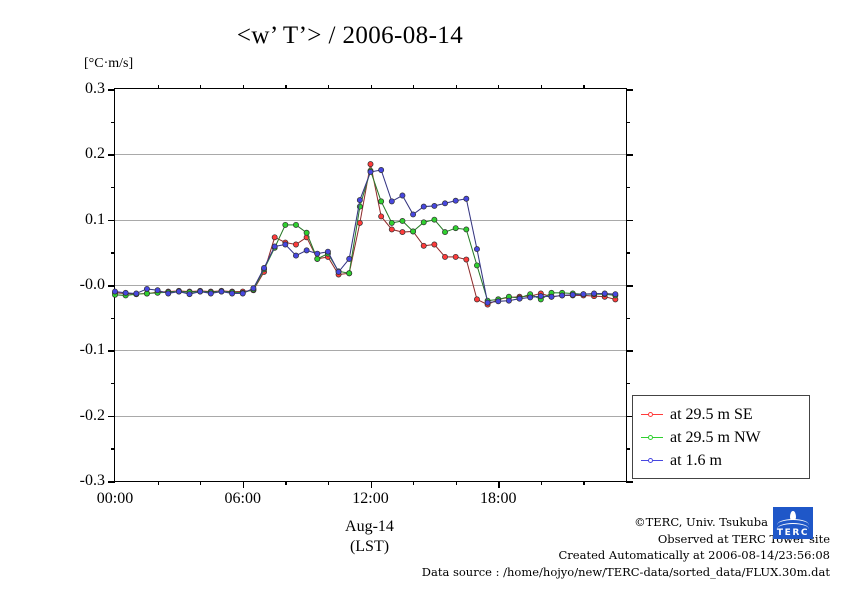 The height and width of the screenshot is (595, 842). Describe the element at coordinates (92, 480) in the screenshot. I see `y-axis-tick-label: -0.3` at that location.